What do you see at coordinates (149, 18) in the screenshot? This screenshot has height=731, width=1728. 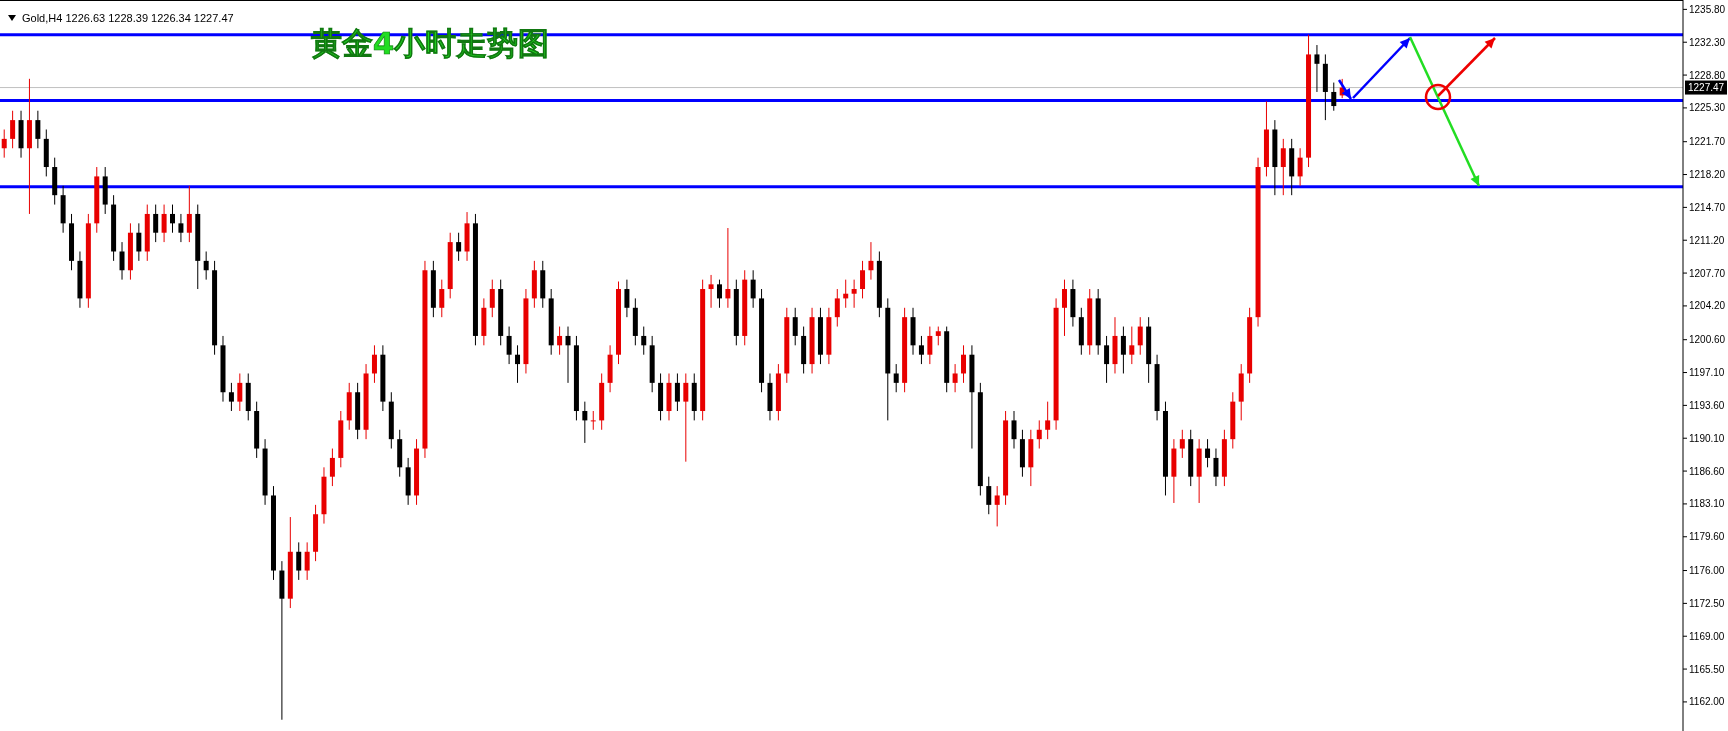 I see `annotation: 1226.63 1228.39 1226.34 1227.47` at bounding box center [149, 18].